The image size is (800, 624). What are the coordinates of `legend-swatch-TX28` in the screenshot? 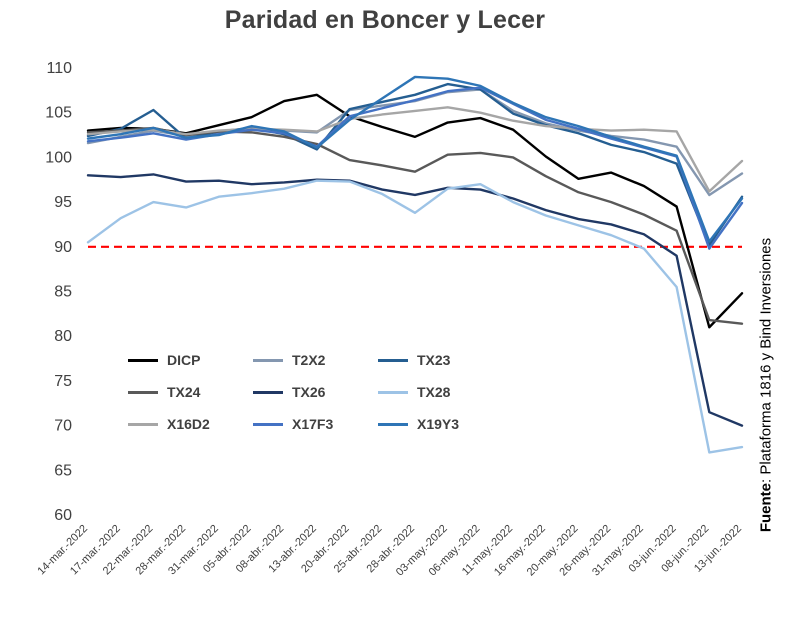 It's located at (393, 392).